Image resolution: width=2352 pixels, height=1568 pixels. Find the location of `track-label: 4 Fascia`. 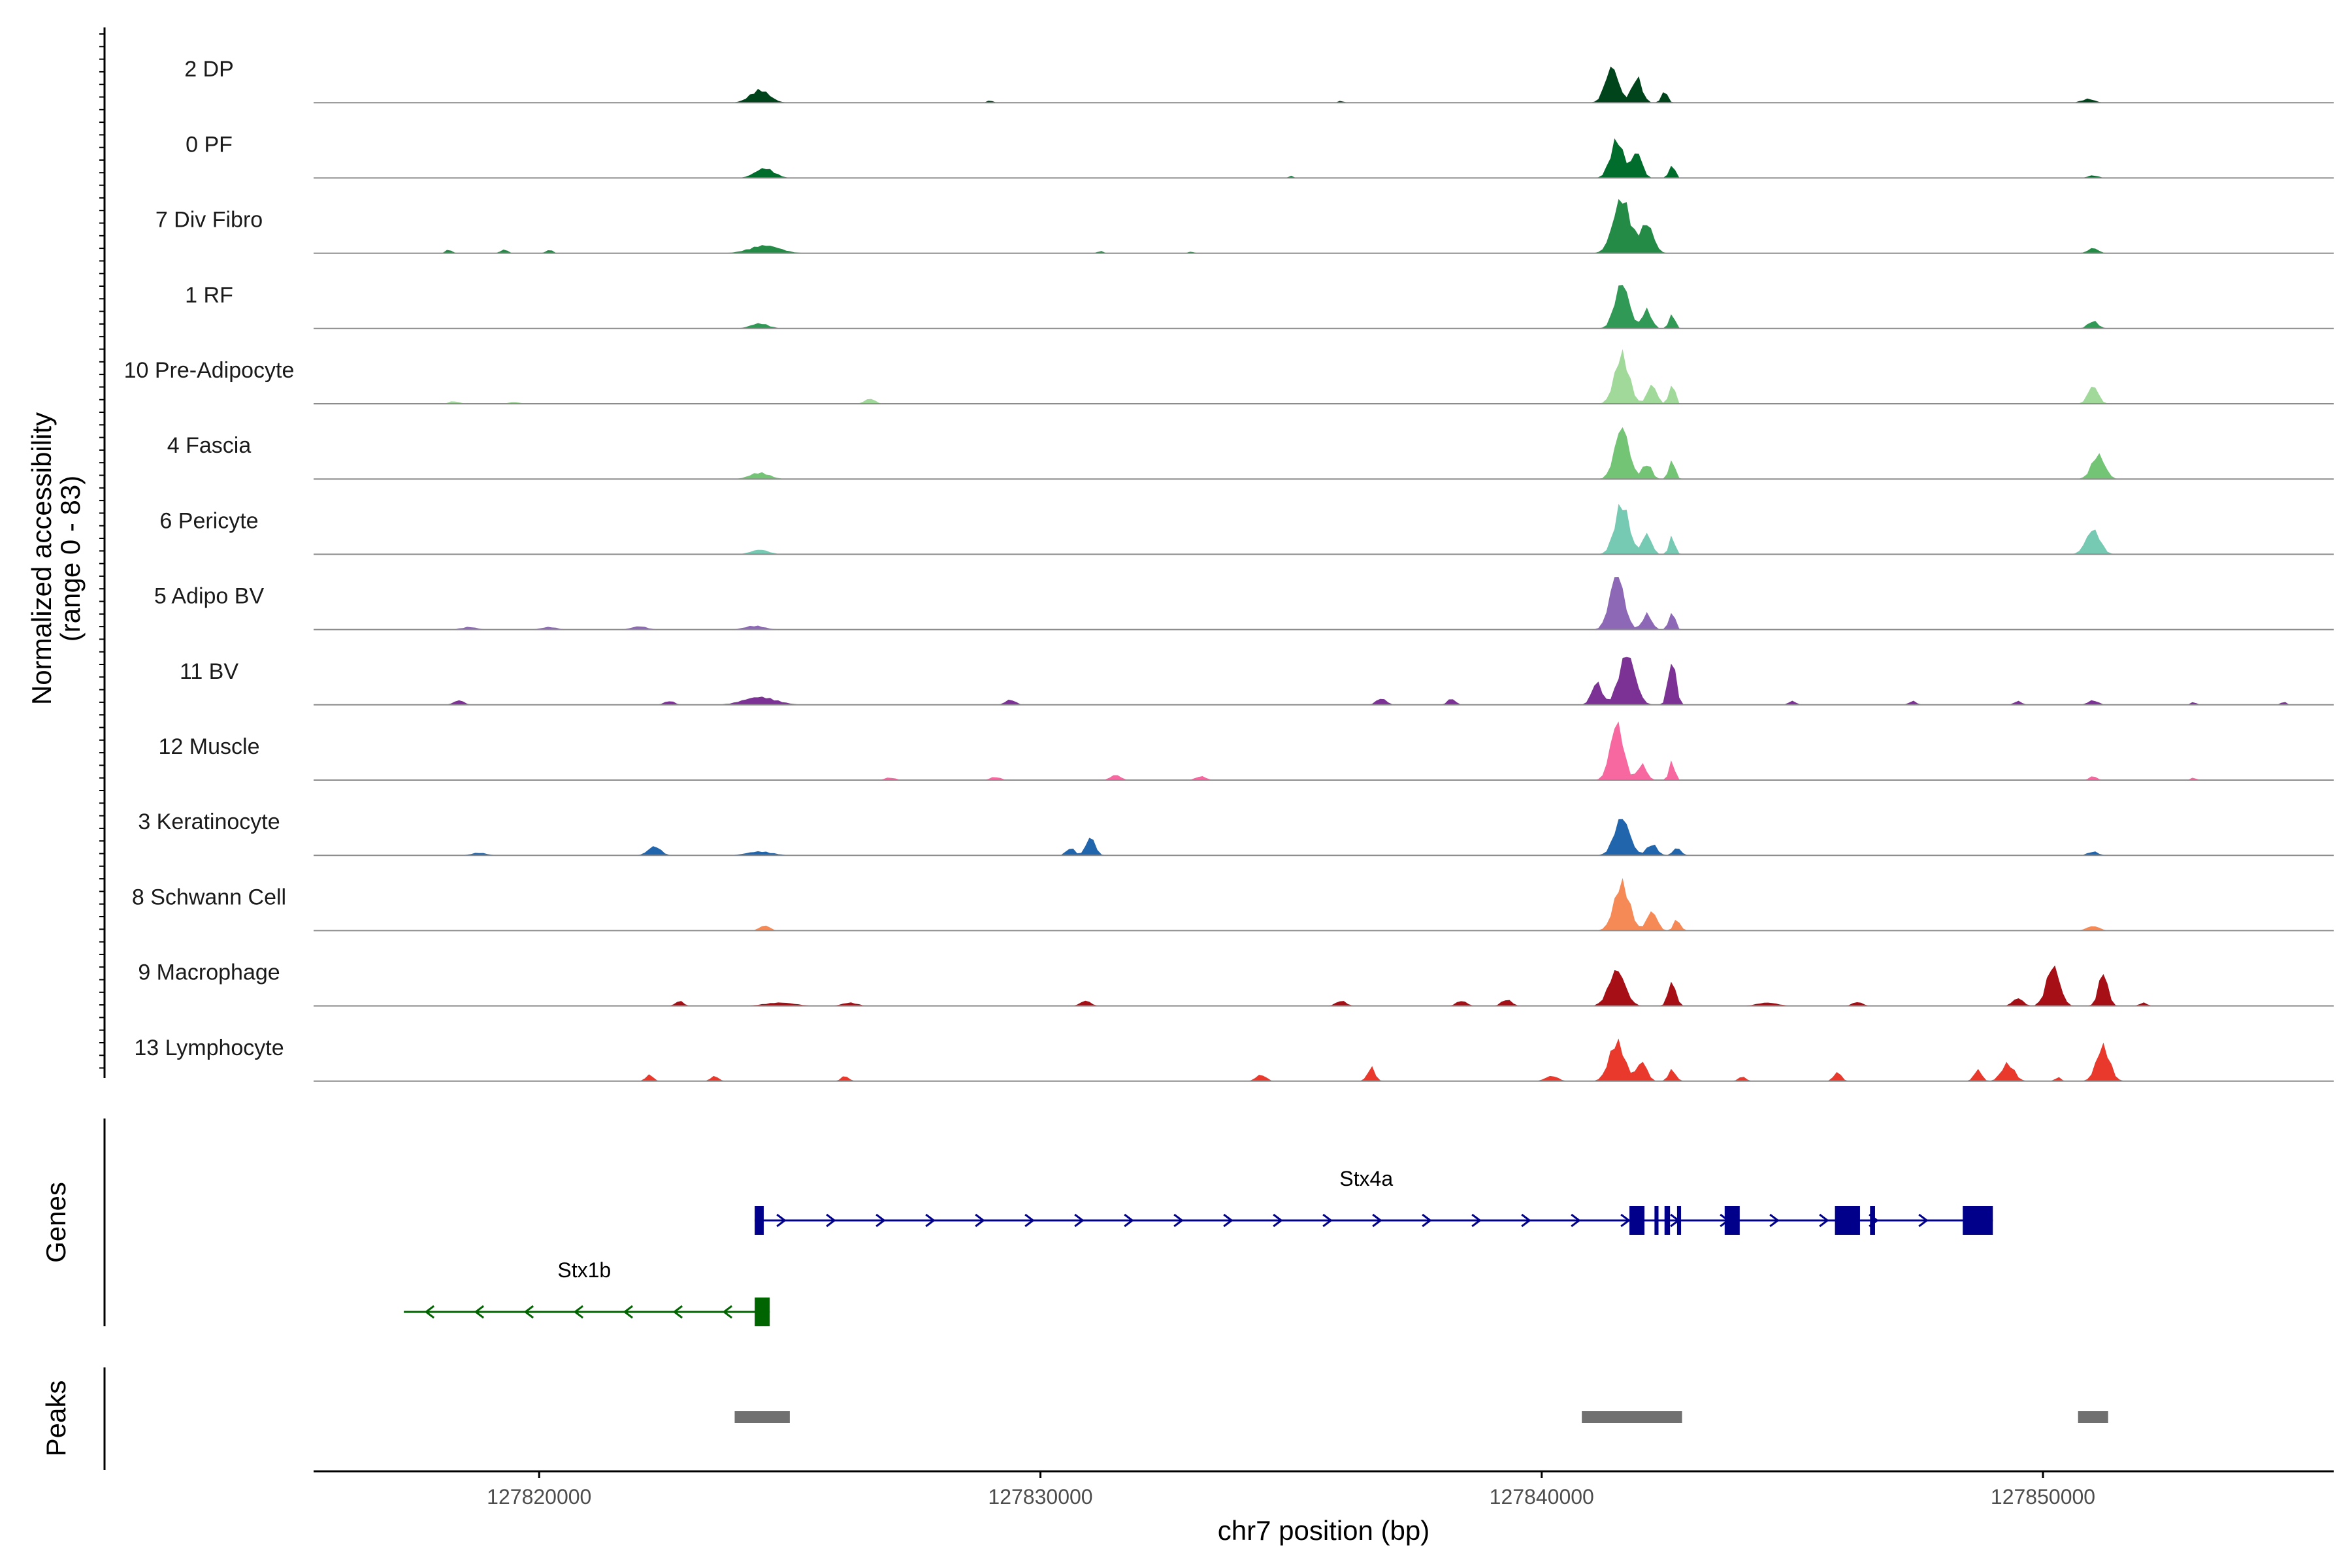

track-label: 4 Fascia is located at coordinates (209, 445).